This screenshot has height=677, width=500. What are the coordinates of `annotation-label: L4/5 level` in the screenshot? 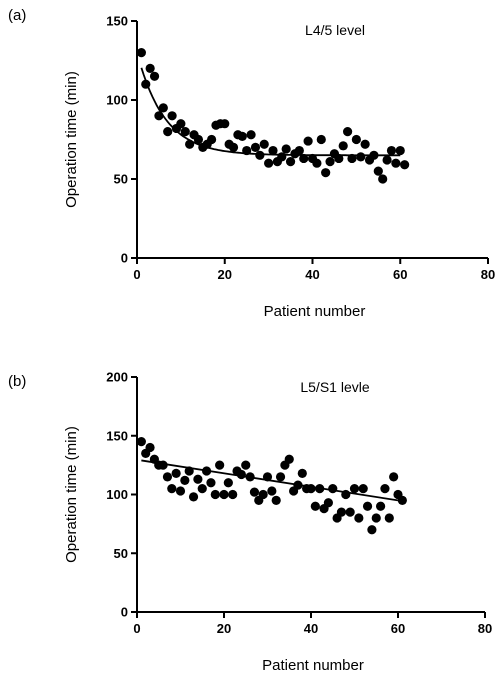 It's located at (335, 30).